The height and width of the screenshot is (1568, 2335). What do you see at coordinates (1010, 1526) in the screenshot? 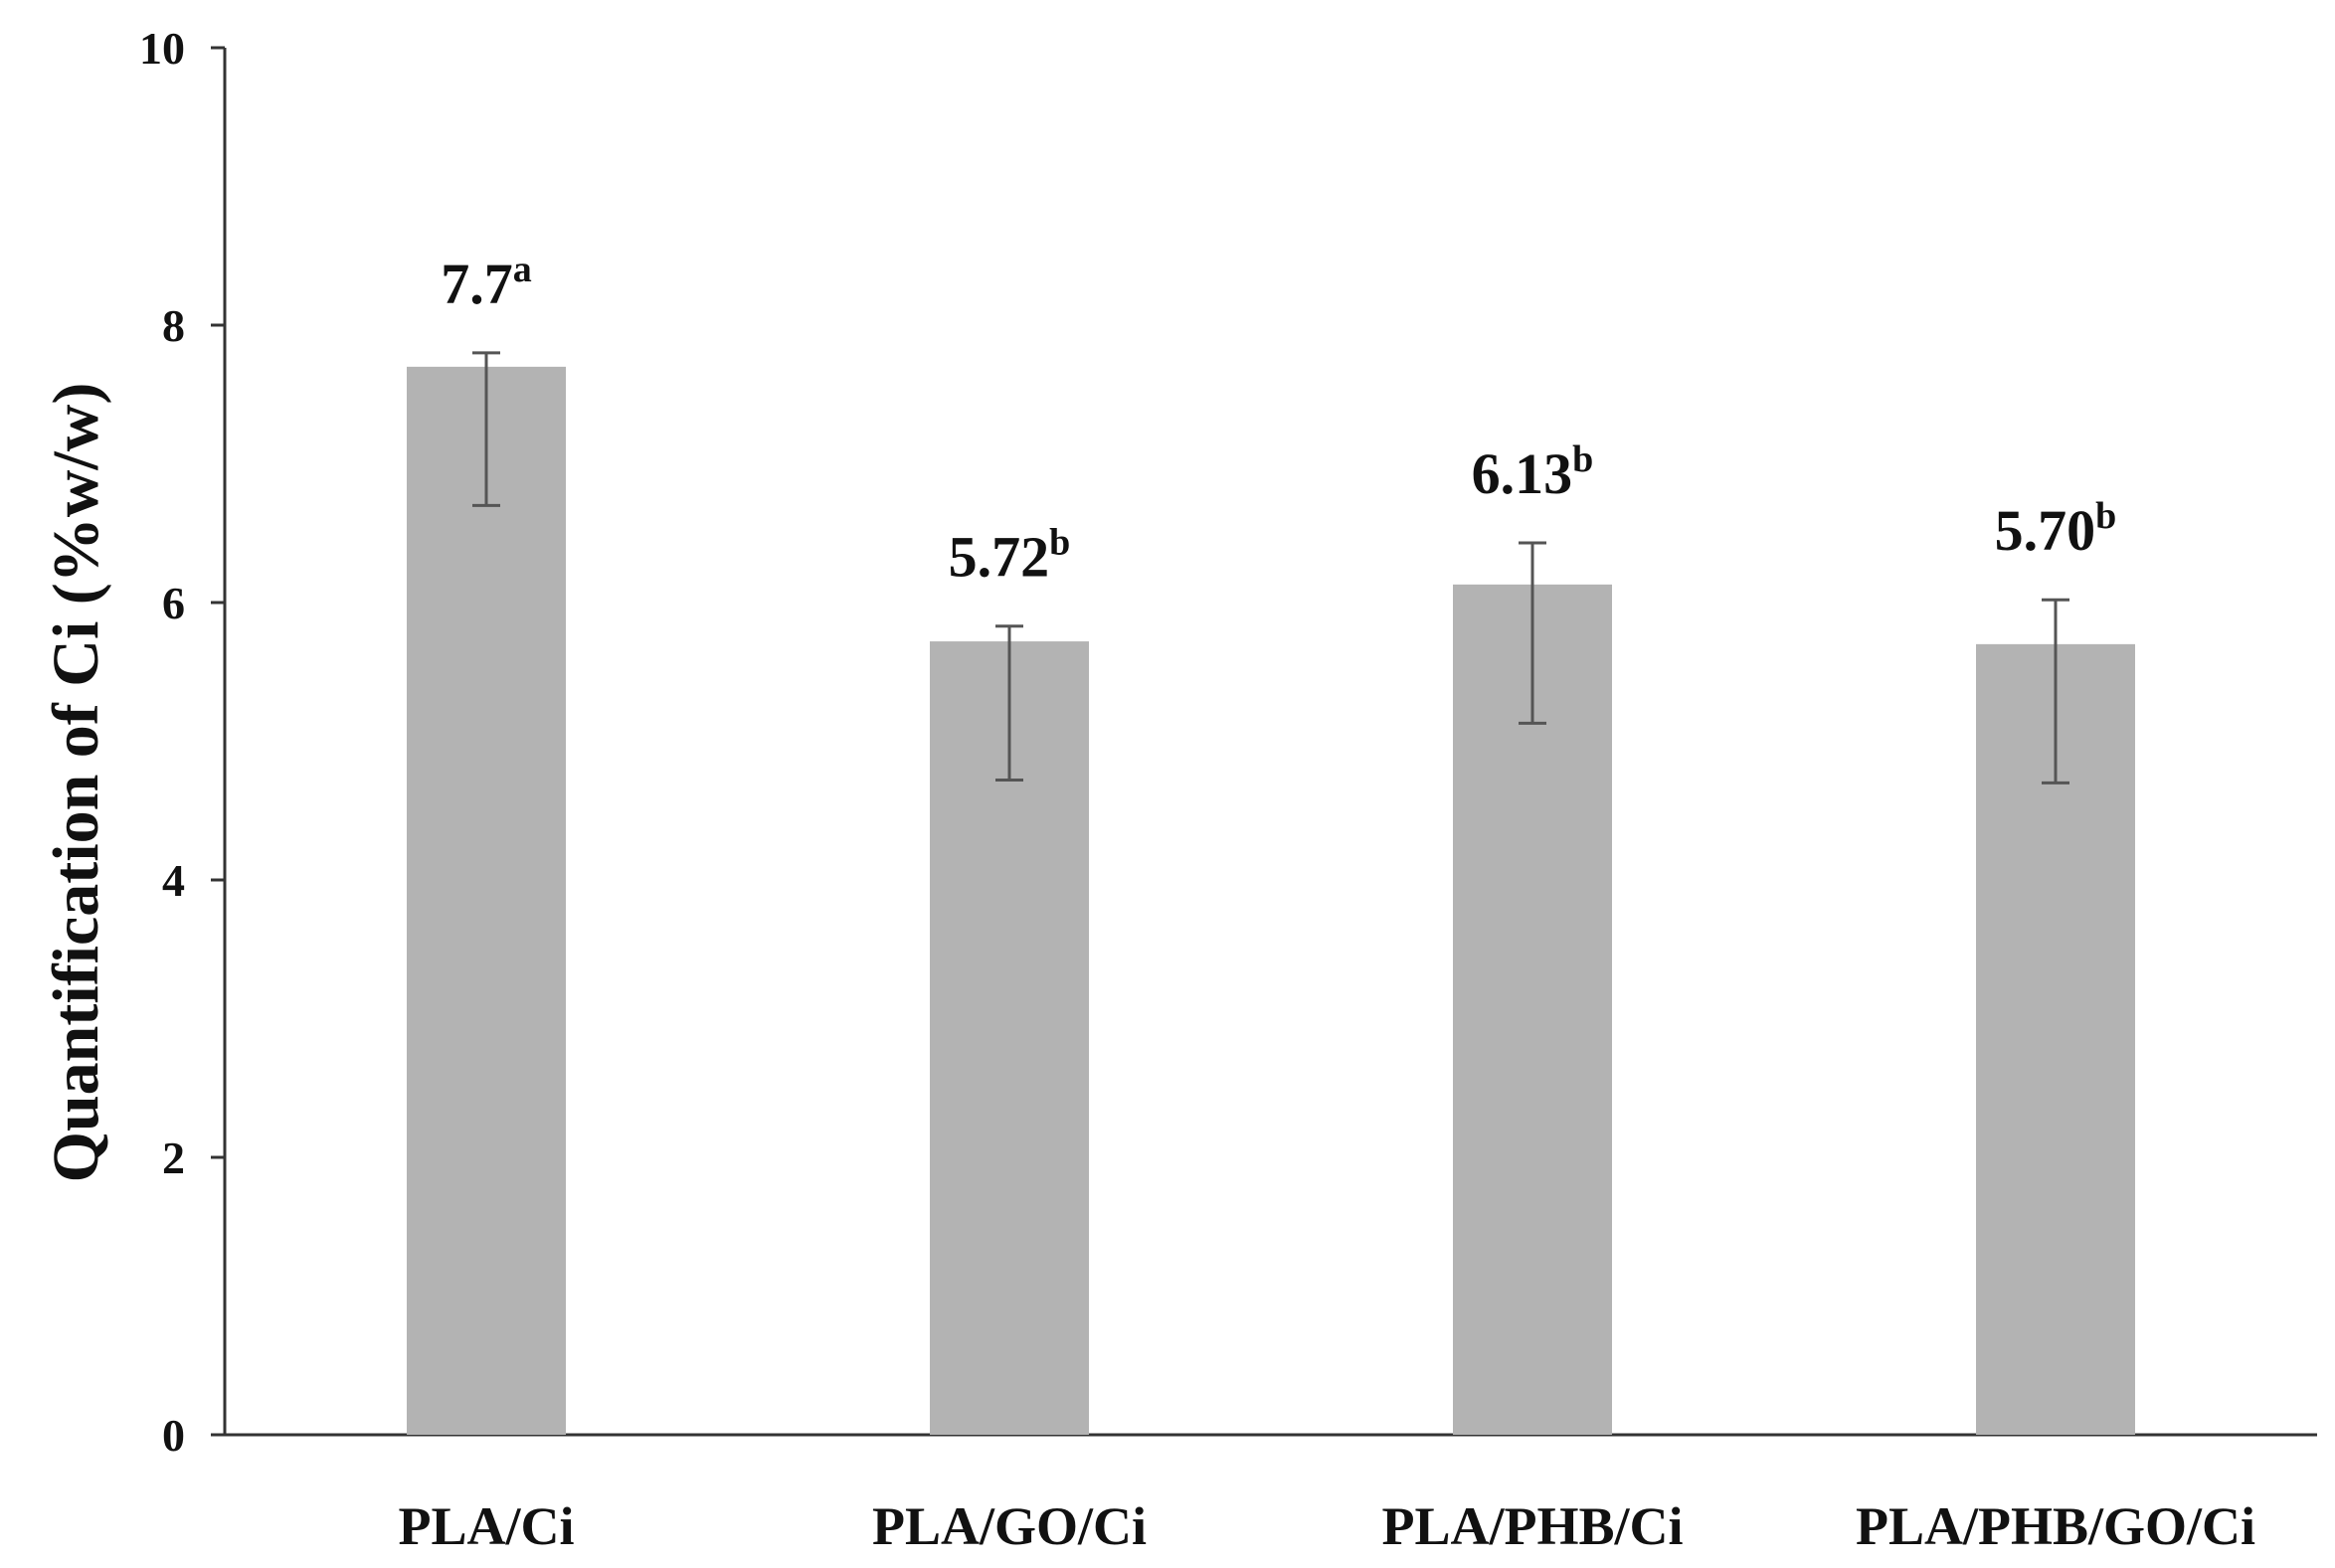
I see `x-category-label: PLA/GO/Ci` at bounding box center [1010, 1526].